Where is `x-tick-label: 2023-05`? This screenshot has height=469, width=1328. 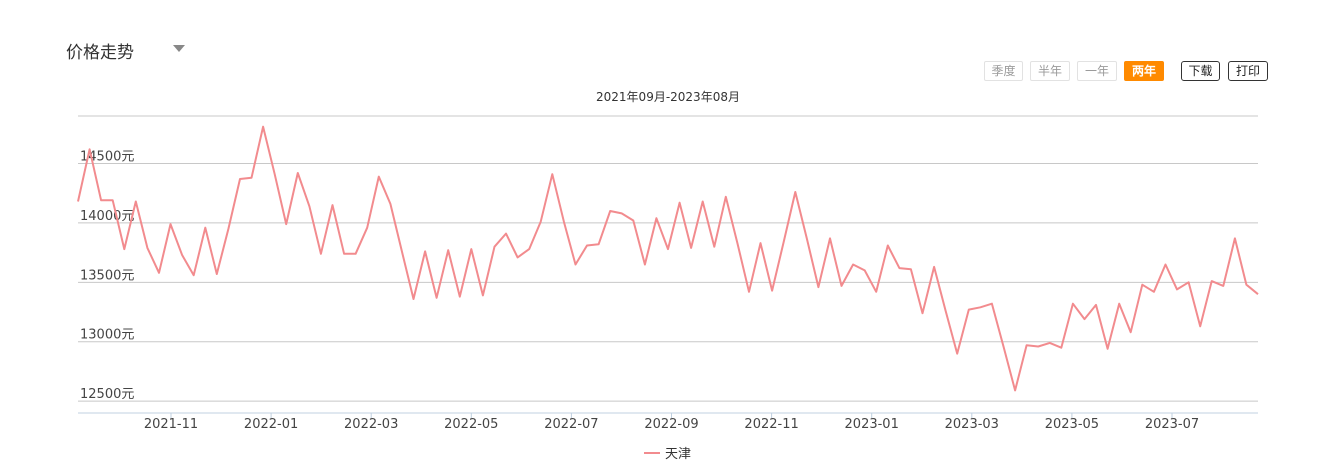
x-tick-label: 2023-05 is located at coordinates (1072, 424).